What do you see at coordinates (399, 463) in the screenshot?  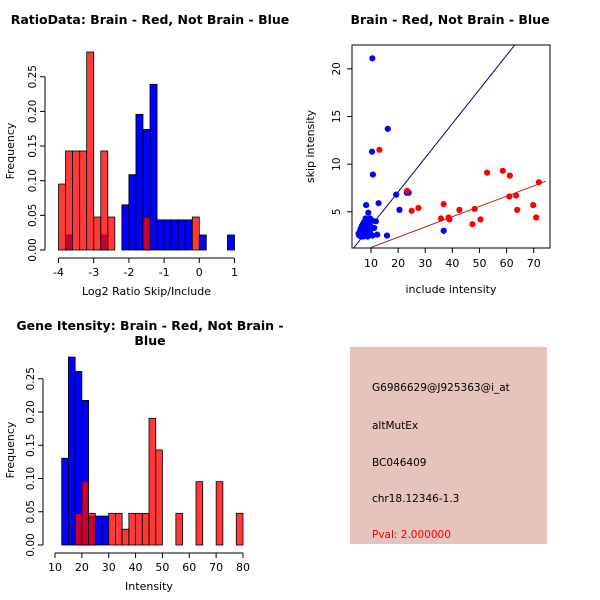 I see `info-accession: BC046409` at bounding box center [399, 463].